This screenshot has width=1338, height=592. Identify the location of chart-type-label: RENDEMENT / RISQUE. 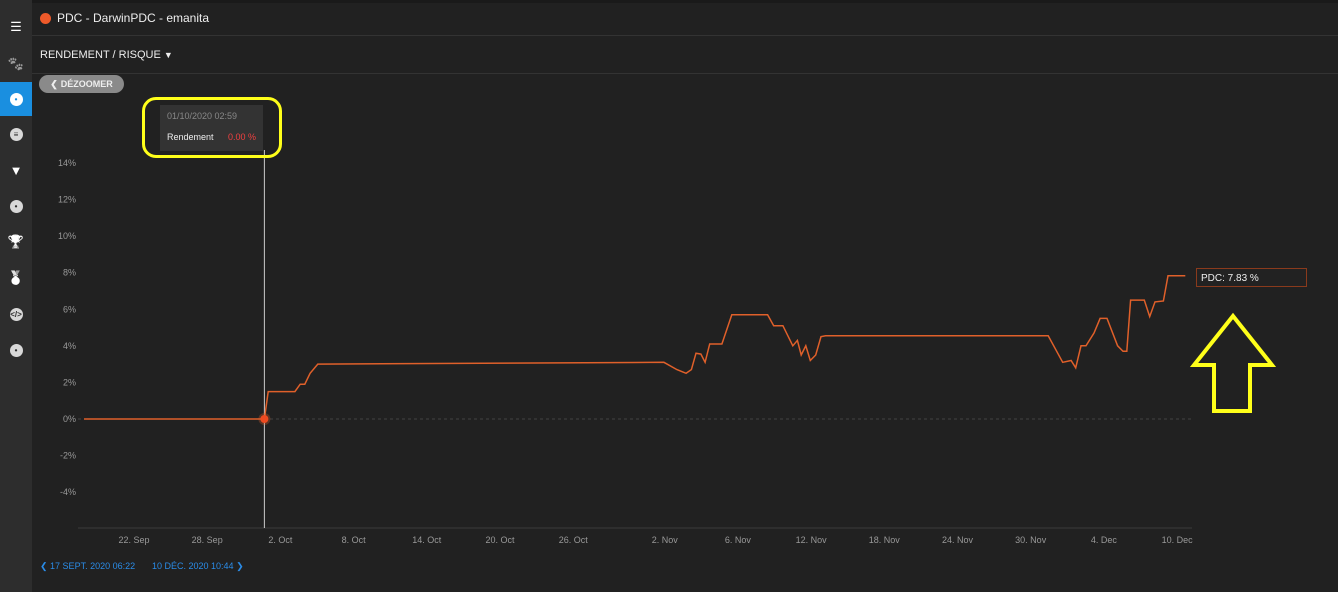
(100, 55).